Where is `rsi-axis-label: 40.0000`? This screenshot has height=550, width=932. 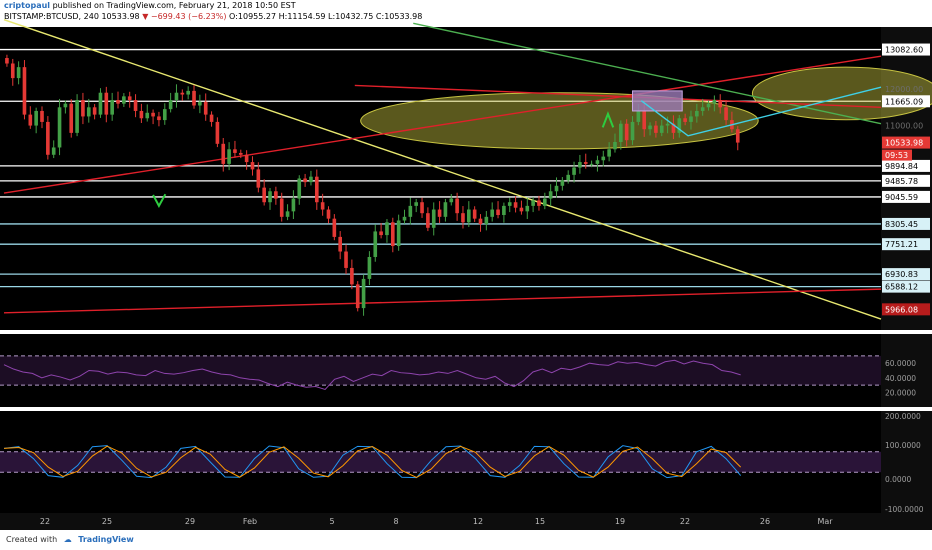
rsi-axis-label: 40.0000 is located at coordinates (900, 378).